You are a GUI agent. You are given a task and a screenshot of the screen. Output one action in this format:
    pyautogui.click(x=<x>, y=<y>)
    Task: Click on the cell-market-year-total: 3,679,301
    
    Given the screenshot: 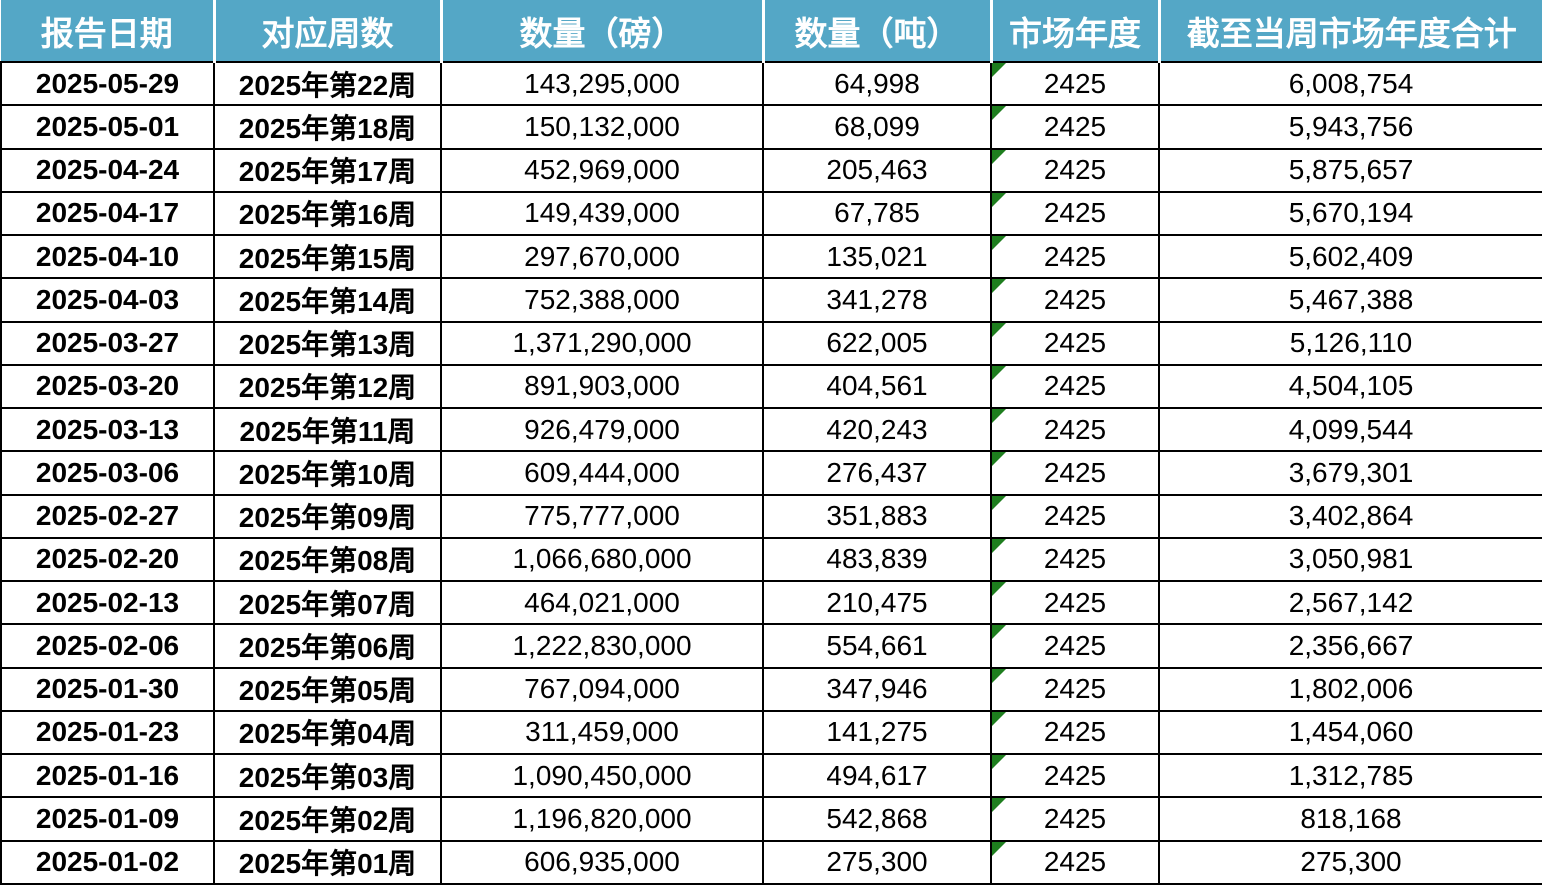 What is the action you would take?
    pyautogui.click(x=1350, y=473)
    